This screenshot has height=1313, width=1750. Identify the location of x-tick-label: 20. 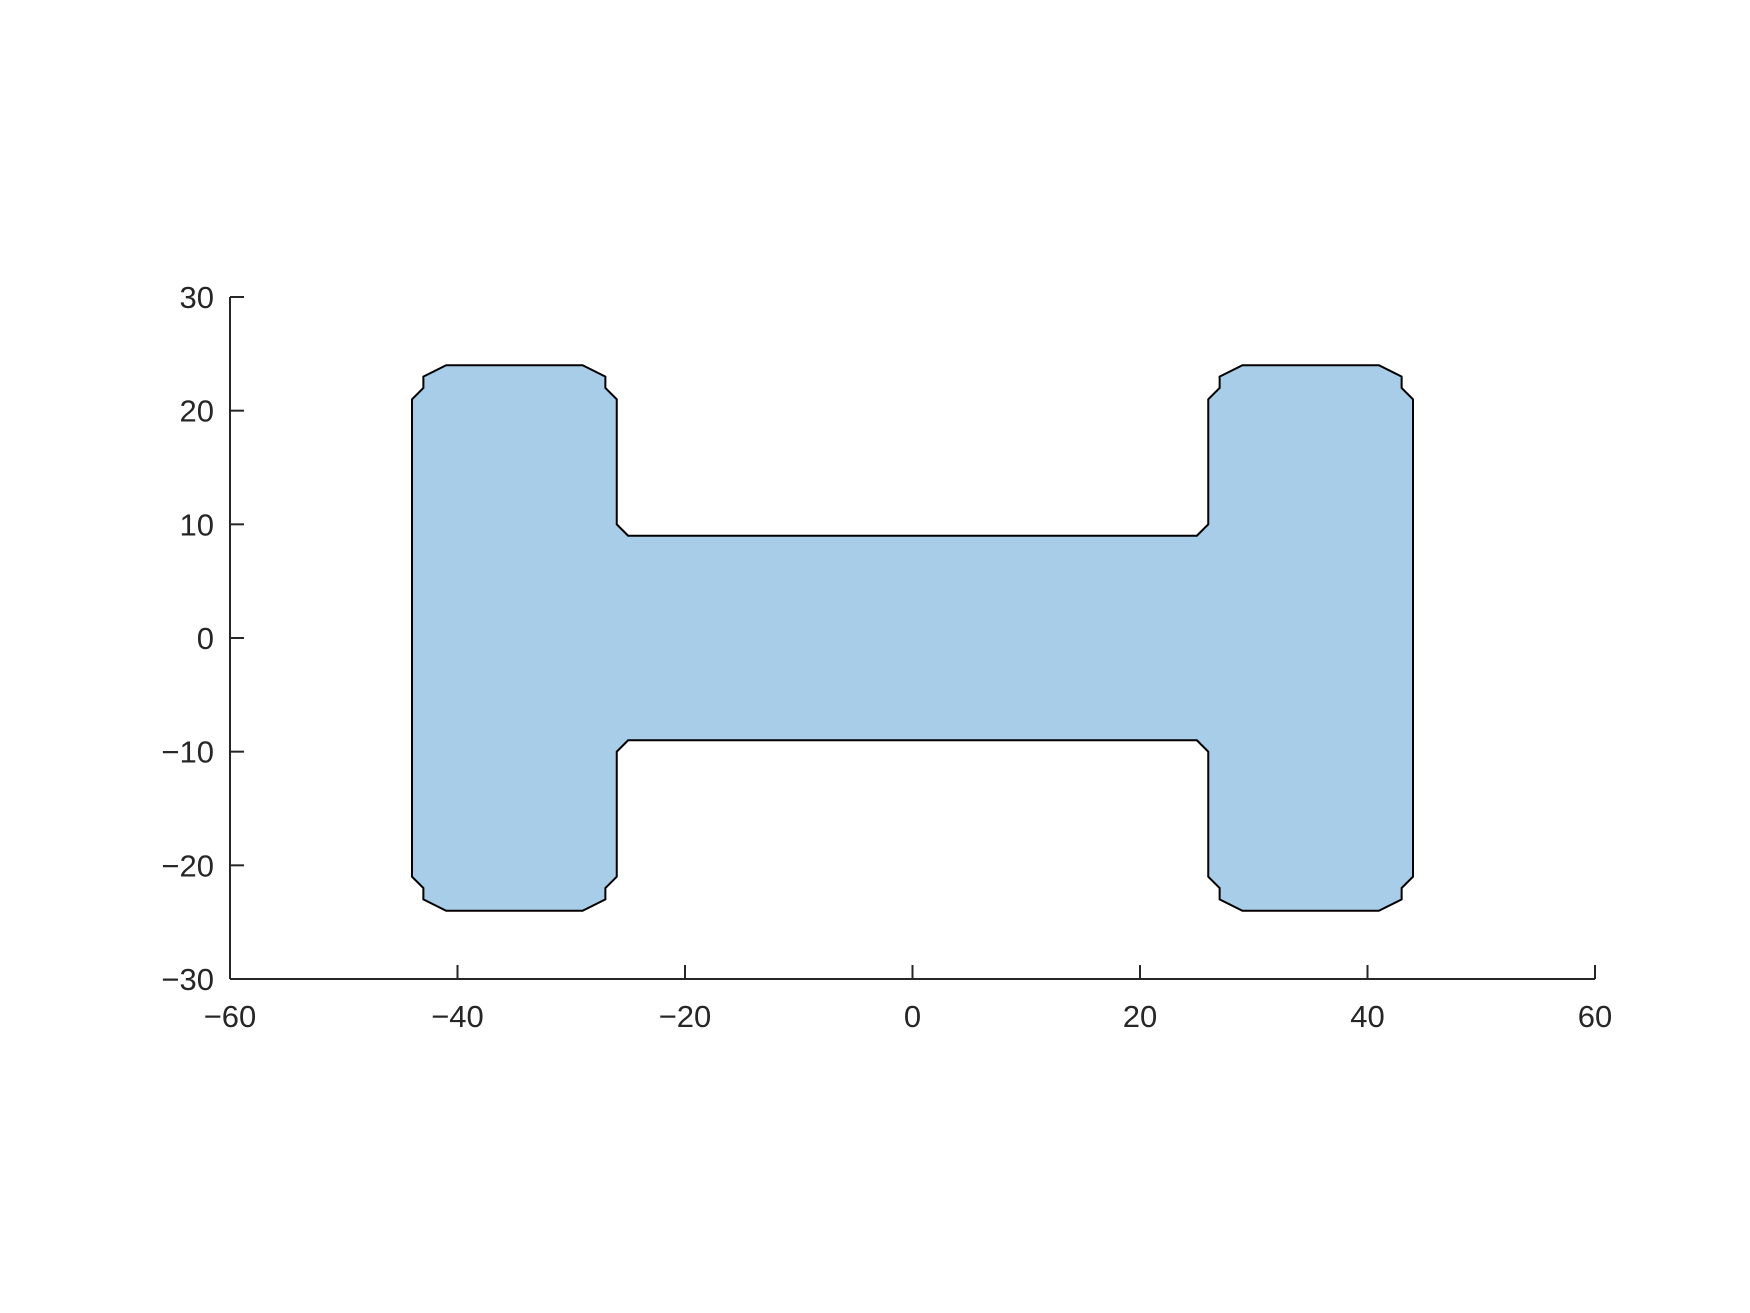
(1140, 1016).